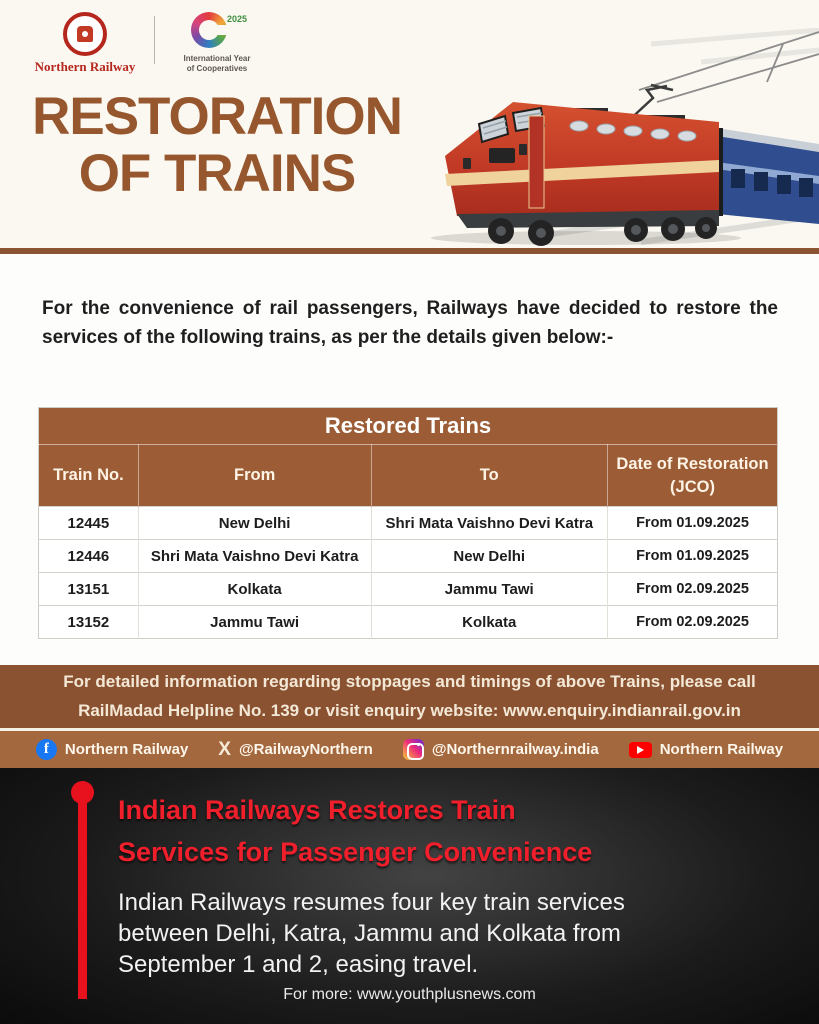  Describe the element at coordinates (126, 749) in the screenshot. I see `facebook-handle: Northern Railway` at that location.